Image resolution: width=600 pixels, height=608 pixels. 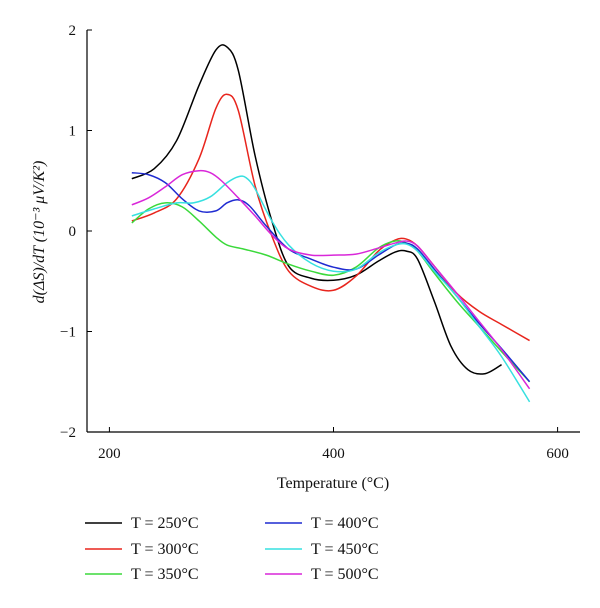 I want to click on legend-label-5: T = 450°C, so click(x=345, y=549).